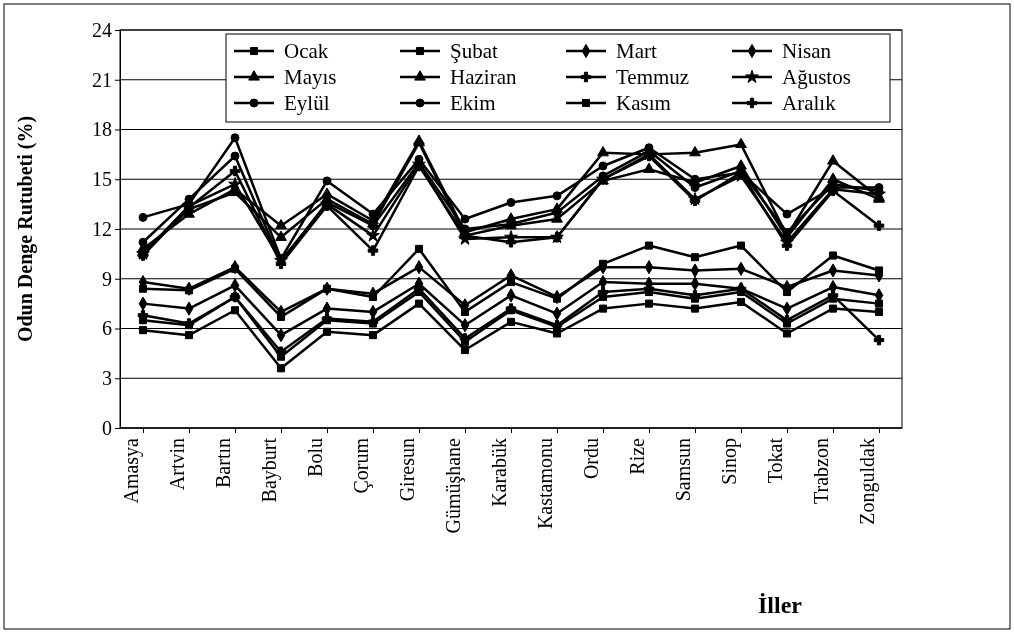 This screenshot has height=633, width=1014. What do you see at coordinates (269, 470) in the screenshot?
I see `x-tick-label: Bayburt` at bounding box center [269, 470].